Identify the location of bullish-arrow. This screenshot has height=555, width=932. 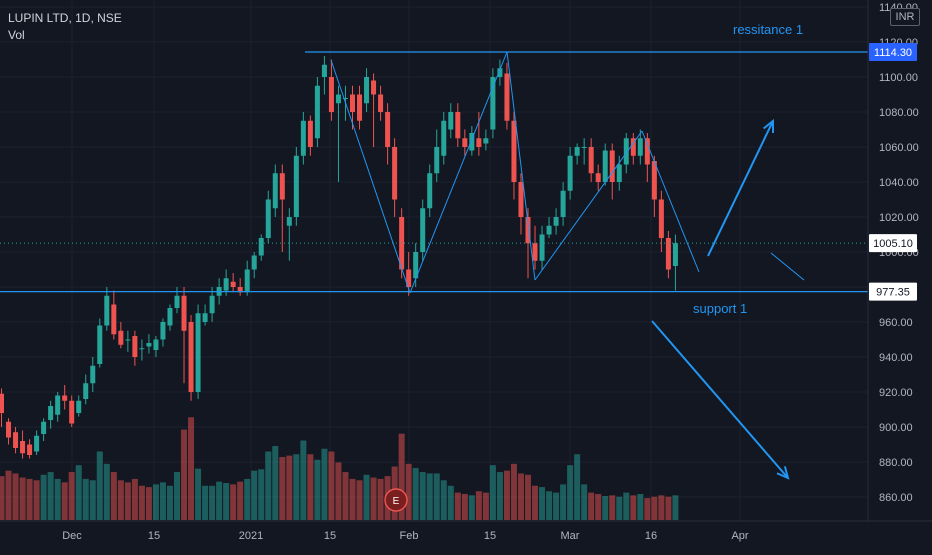
(740, 188).